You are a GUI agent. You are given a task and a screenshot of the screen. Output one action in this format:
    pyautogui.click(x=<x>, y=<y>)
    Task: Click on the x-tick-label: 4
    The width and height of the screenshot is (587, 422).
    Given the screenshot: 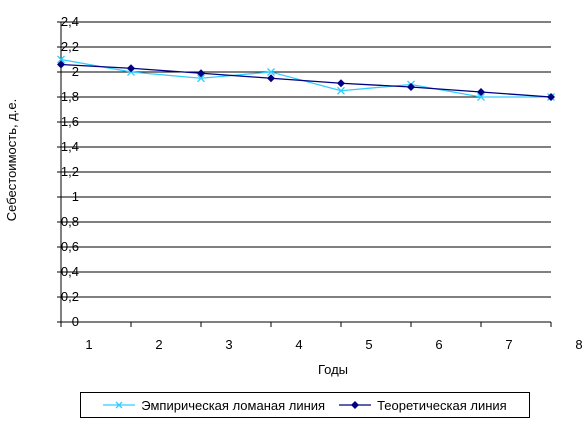 What is the action you would take?
    pyautogui.click(x=298, y=344)
    